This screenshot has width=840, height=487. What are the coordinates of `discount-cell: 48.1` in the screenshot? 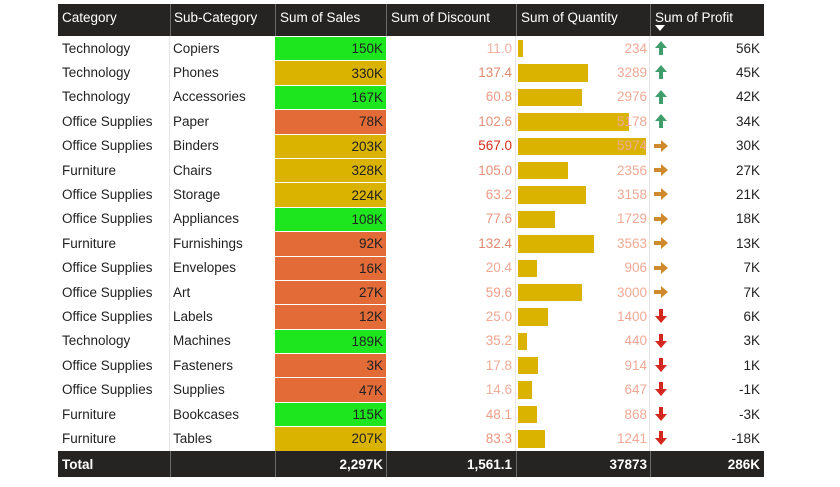 It's located at (498, 414).